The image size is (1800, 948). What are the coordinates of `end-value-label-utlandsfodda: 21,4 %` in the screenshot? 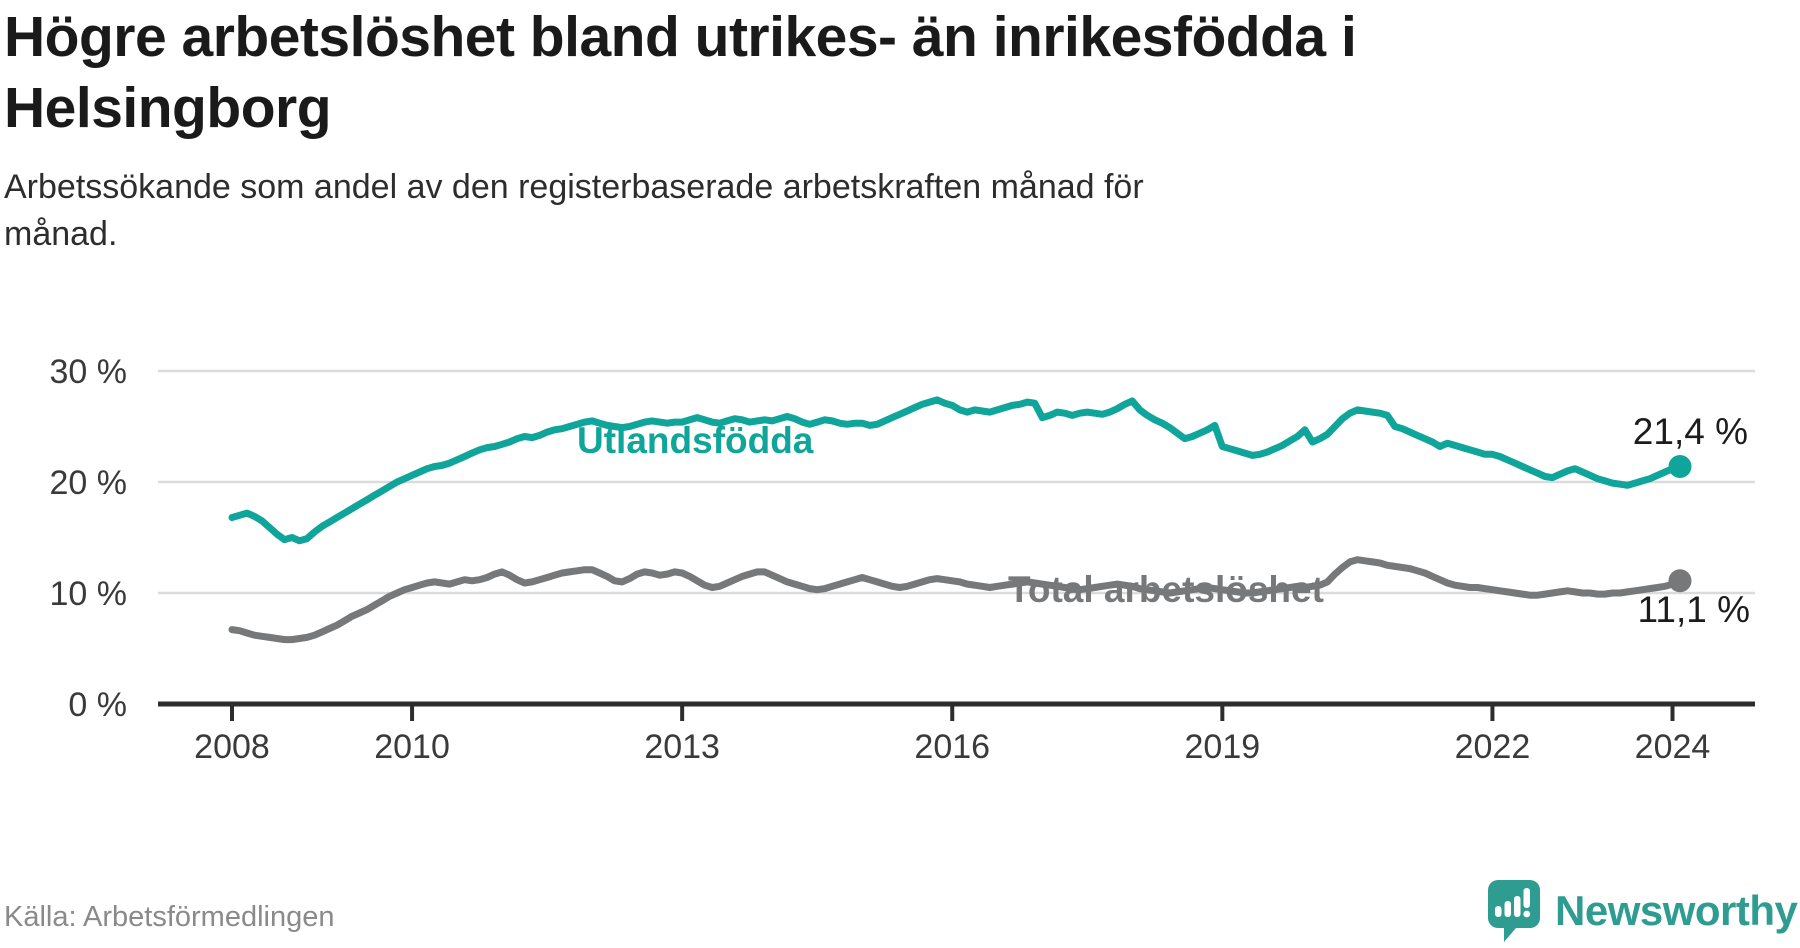 It's located at (1690, 431).